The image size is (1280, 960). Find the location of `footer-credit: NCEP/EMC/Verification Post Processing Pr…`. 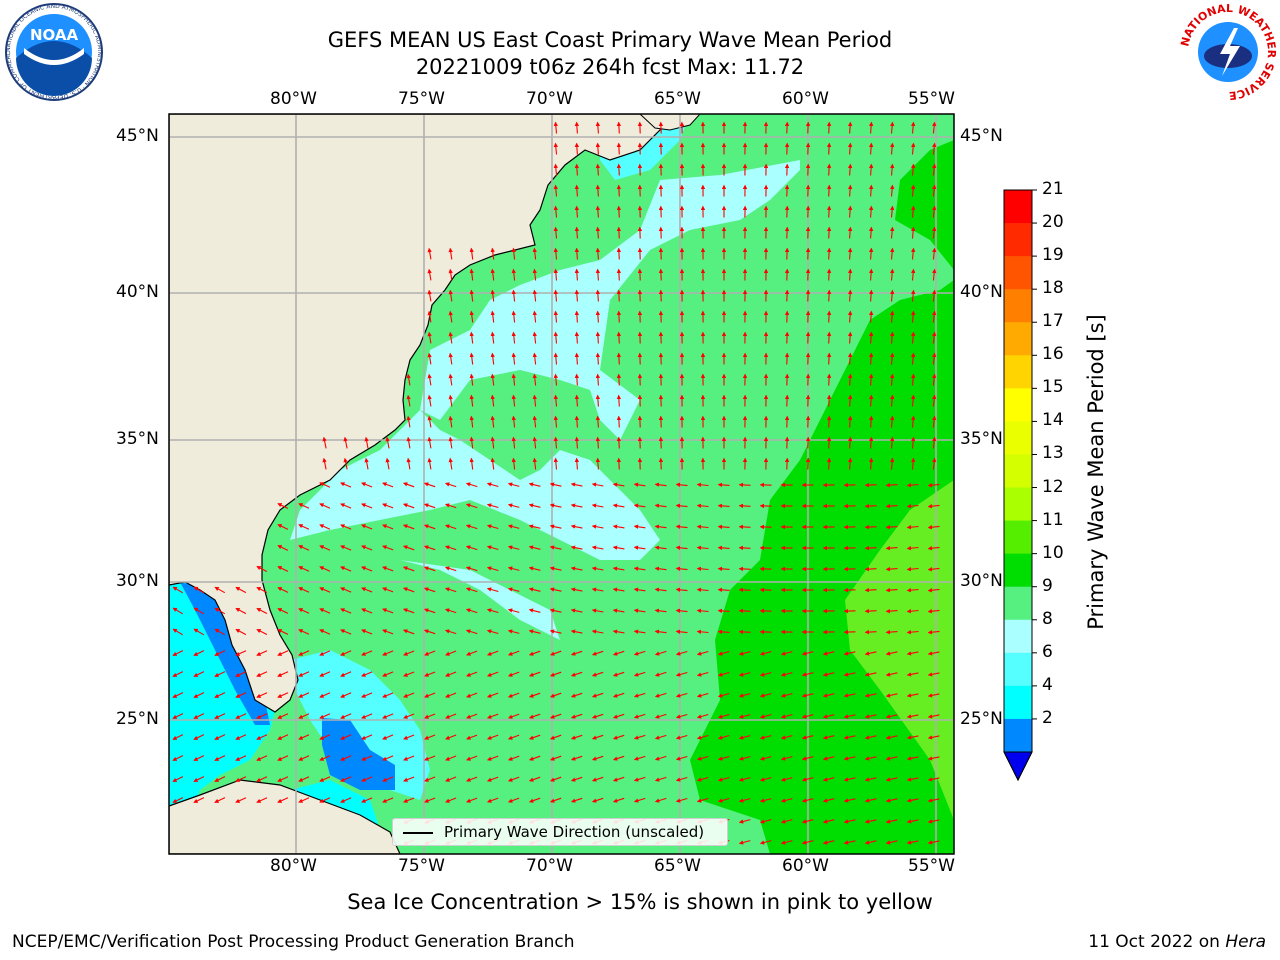

footer-credit: NCEP/EMC/Verification Post Processing Pr… is located at coordinates (293, 942).